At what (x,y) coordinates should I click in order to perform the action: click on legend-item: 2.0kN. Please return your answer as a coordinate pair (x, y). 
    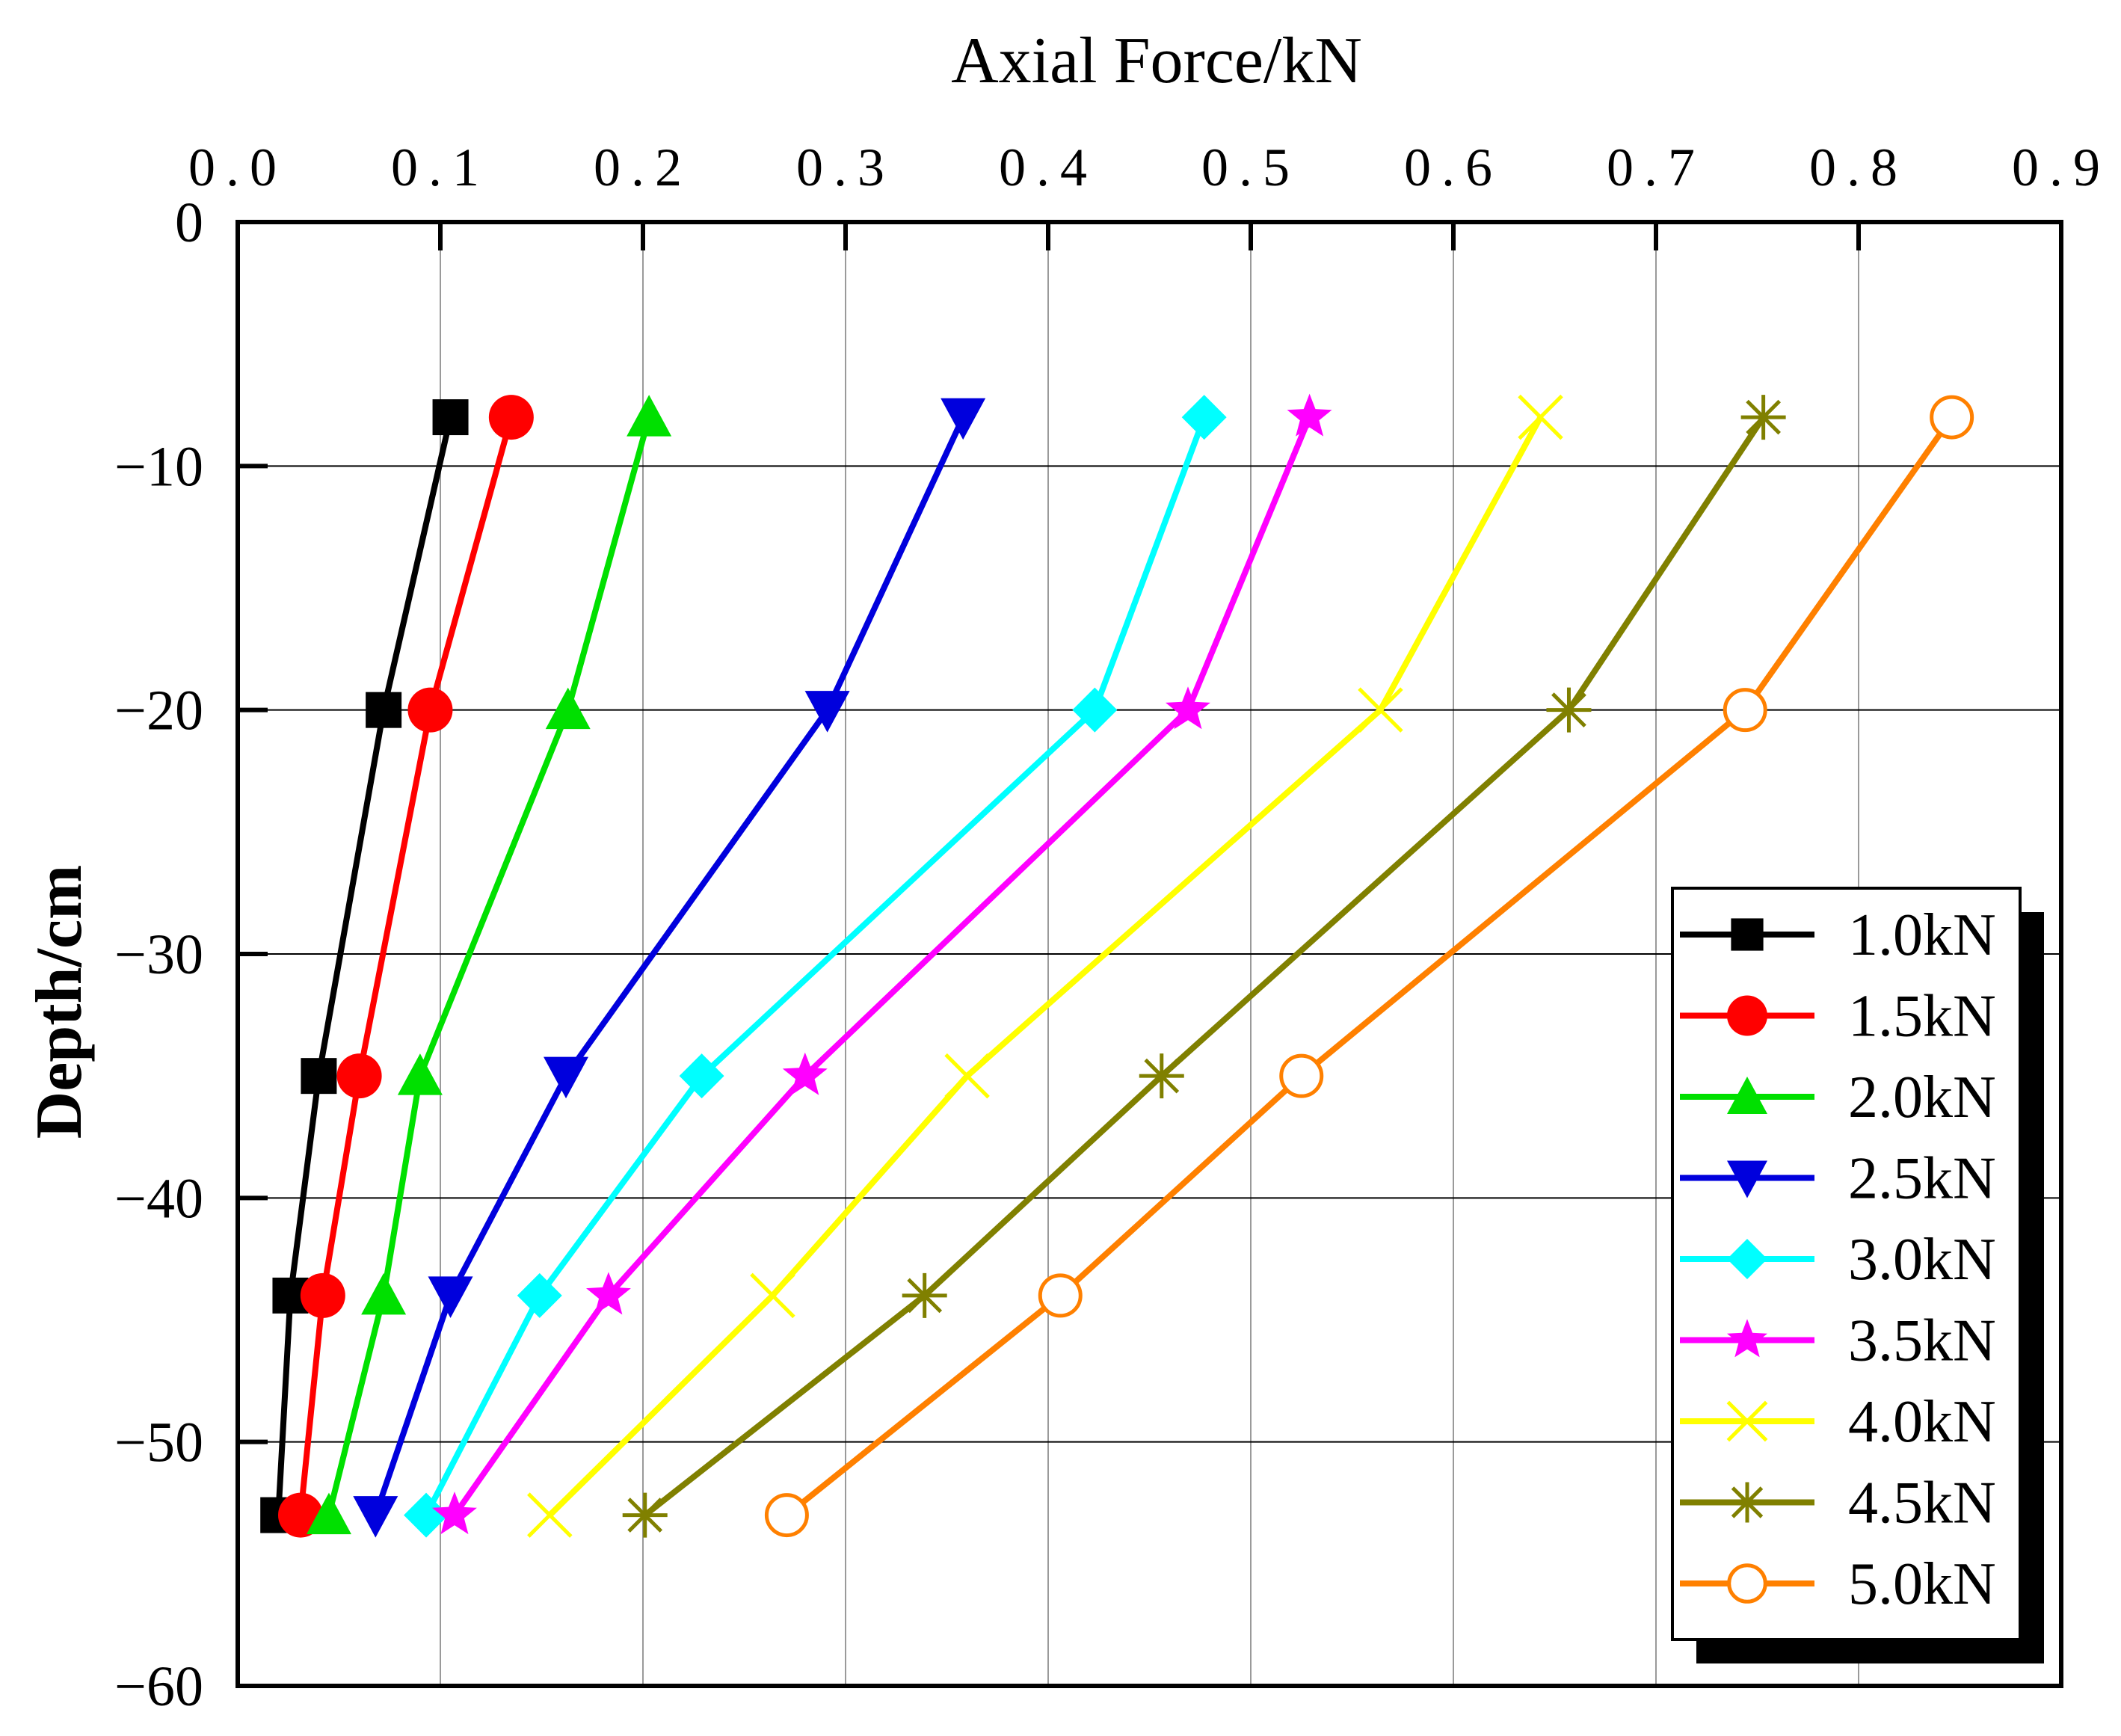
    Looking at the image, I should click on (1838, 1097).